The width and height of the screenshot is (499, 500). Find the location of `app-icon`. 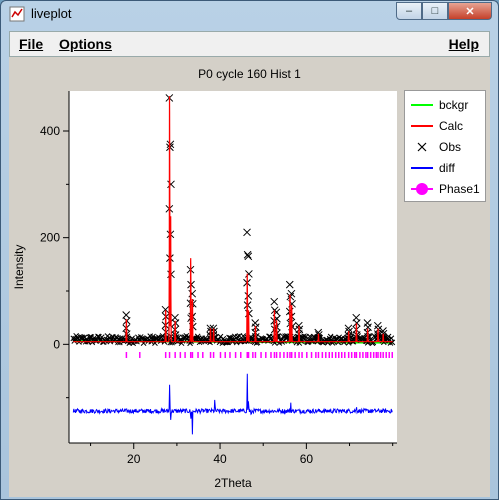

app-icon is located at coordinates (17, 14).